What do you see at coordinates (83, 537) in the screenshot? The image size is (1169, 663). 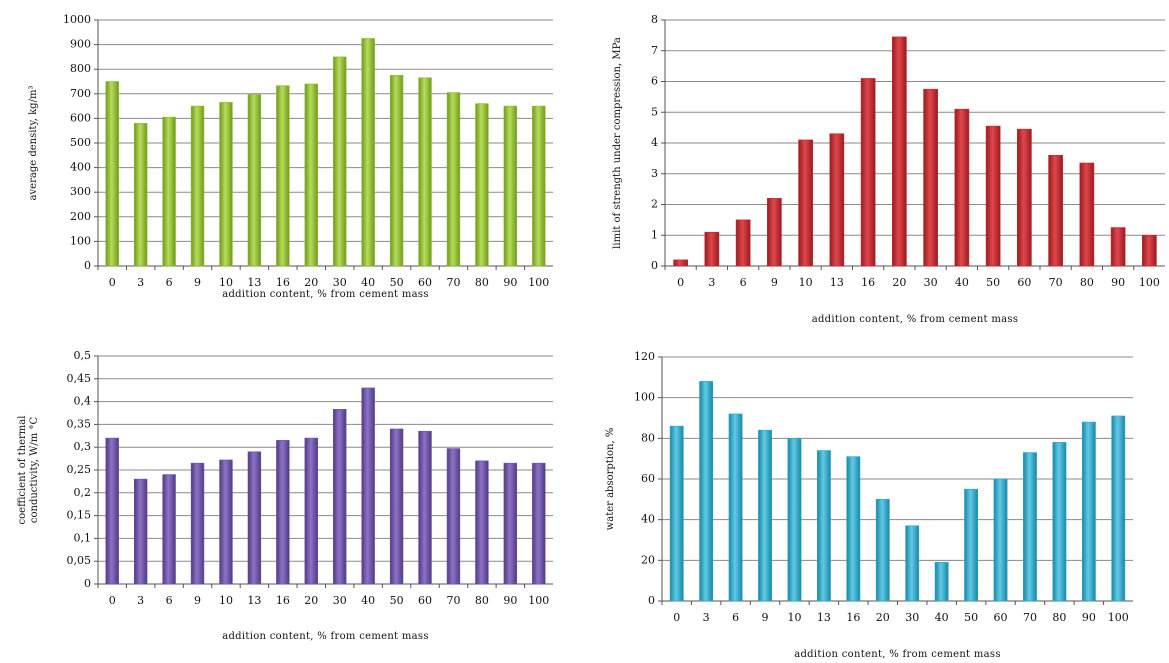 I see `y-tick-label: 0,1` at bounding box center [83, 537].